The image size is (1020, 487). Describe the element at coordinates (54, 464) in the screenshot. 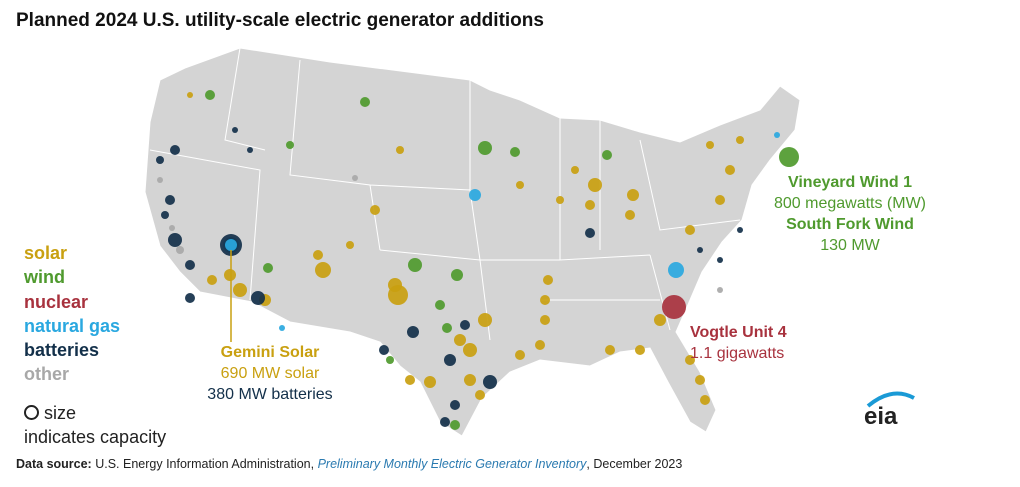

I see `source-label: Data source:` at that location.